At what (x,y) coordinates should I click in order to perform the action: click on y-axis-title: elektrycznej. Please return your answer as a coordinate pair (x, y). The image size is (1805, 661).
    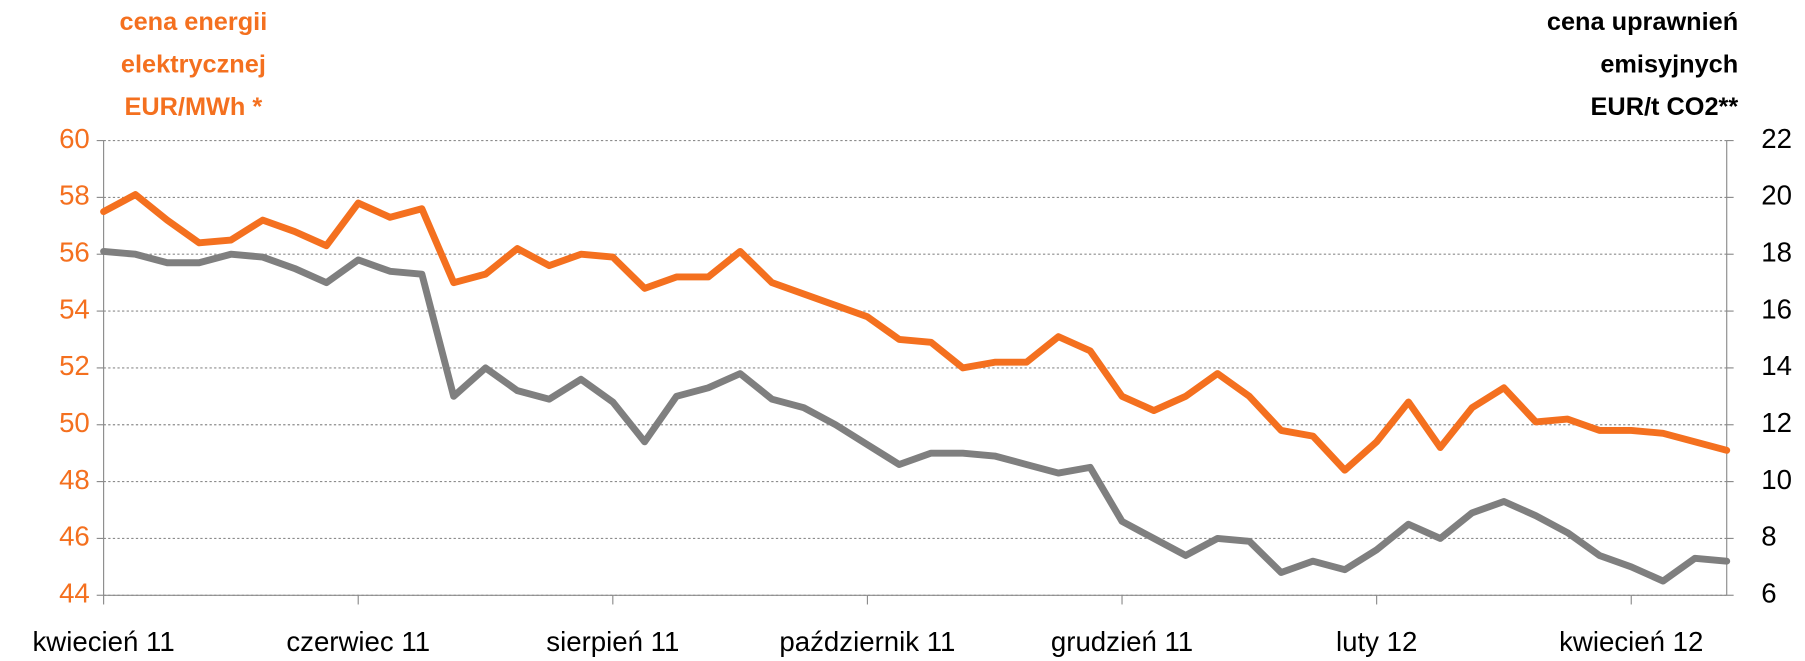
    Looking at the image, I should click on (193, 64).